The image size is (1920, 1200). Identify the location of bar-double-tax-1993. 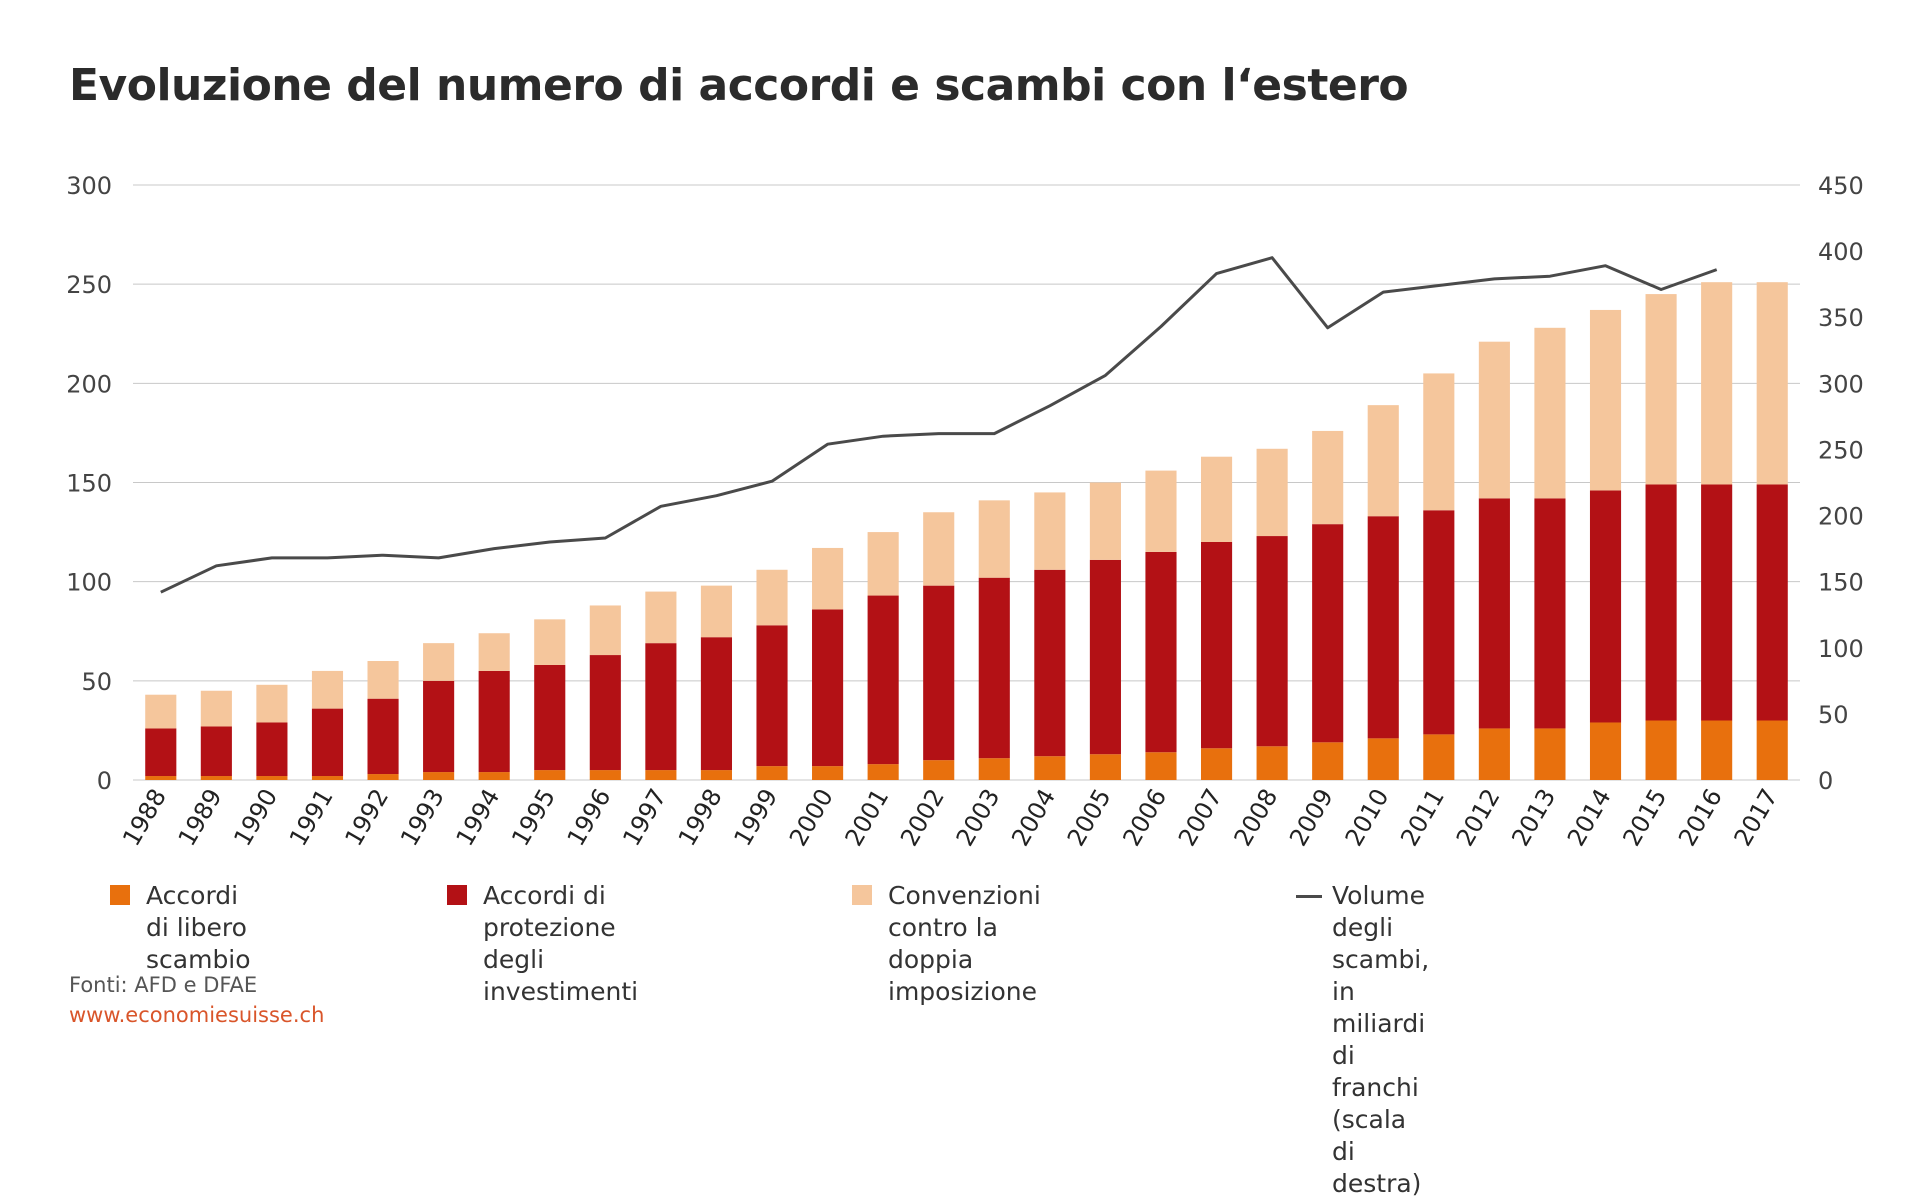
(439, 662).